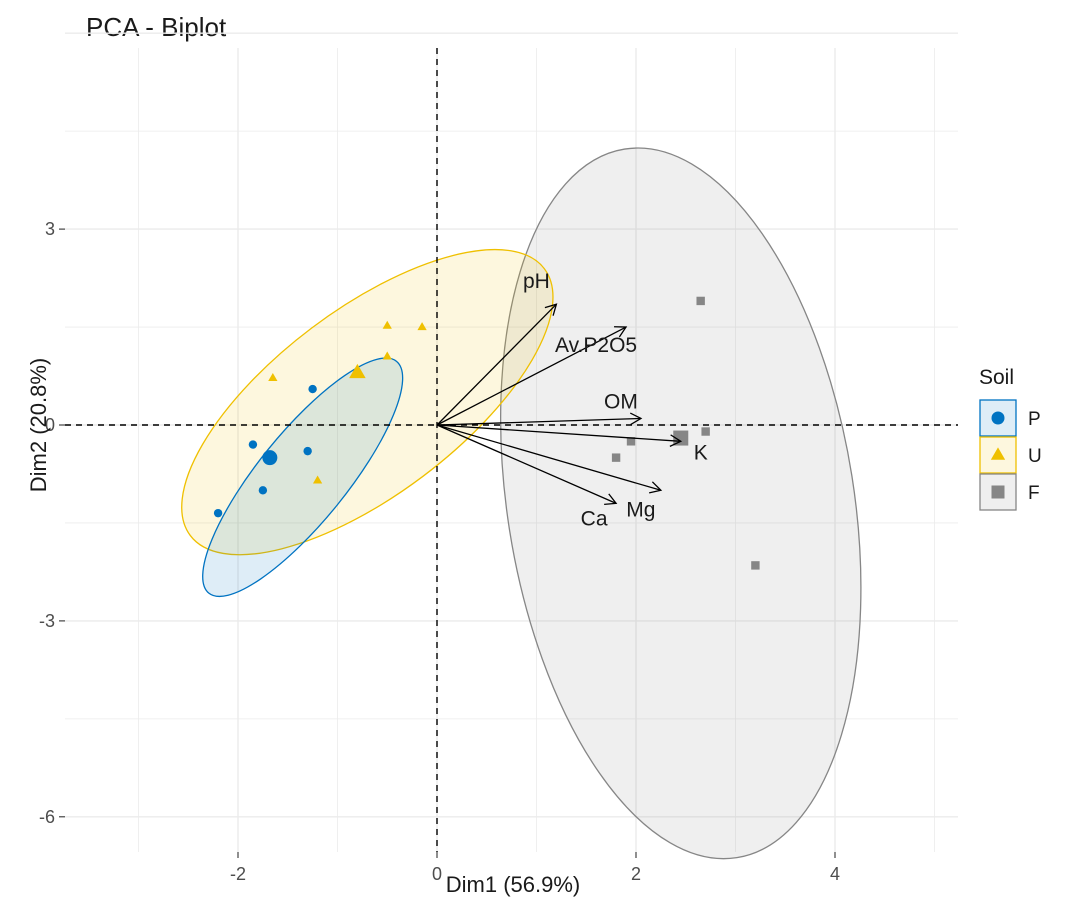 Image resolution: width=1075 pixels, height=911 pixels. Describe the element at coordinates (640, 509) in the screenshot. I see `variable-label-Mg: Mg` at that location.